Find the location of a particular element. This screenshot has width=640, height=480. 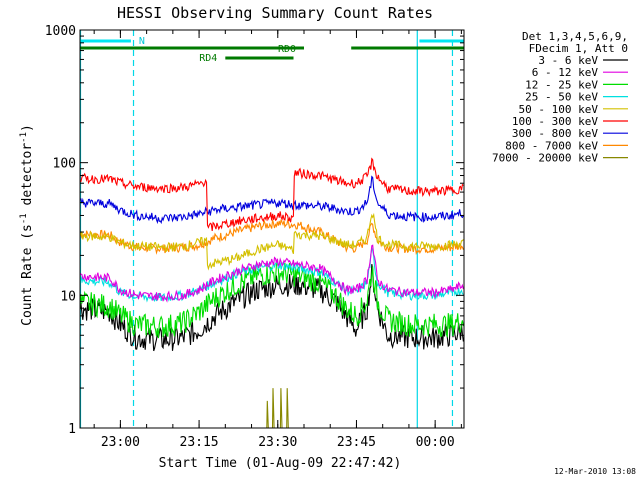

legend-header-line: Det 1,3,4,5,6,9, is located at coordinates (575, 36).